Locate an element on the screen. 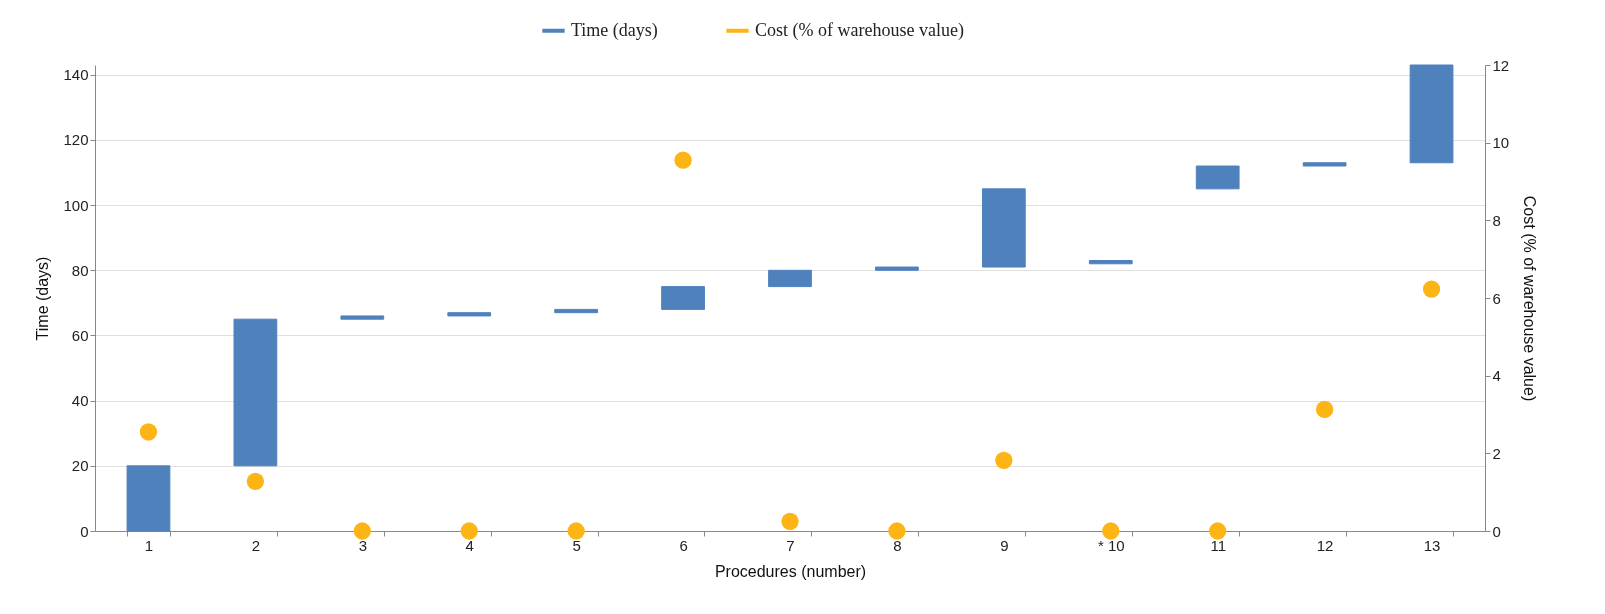 The width and height of the screenshot is (1605, 614). y2-tick-label: 10 is located at coordinates (1501, 143).